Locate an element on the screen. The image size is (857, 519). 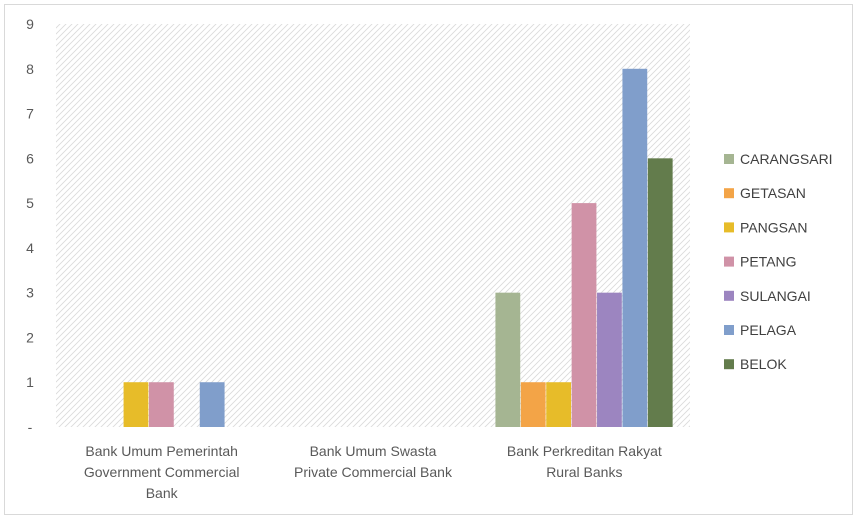
legend-label: GETASAN is located at coordinates (773, 193).